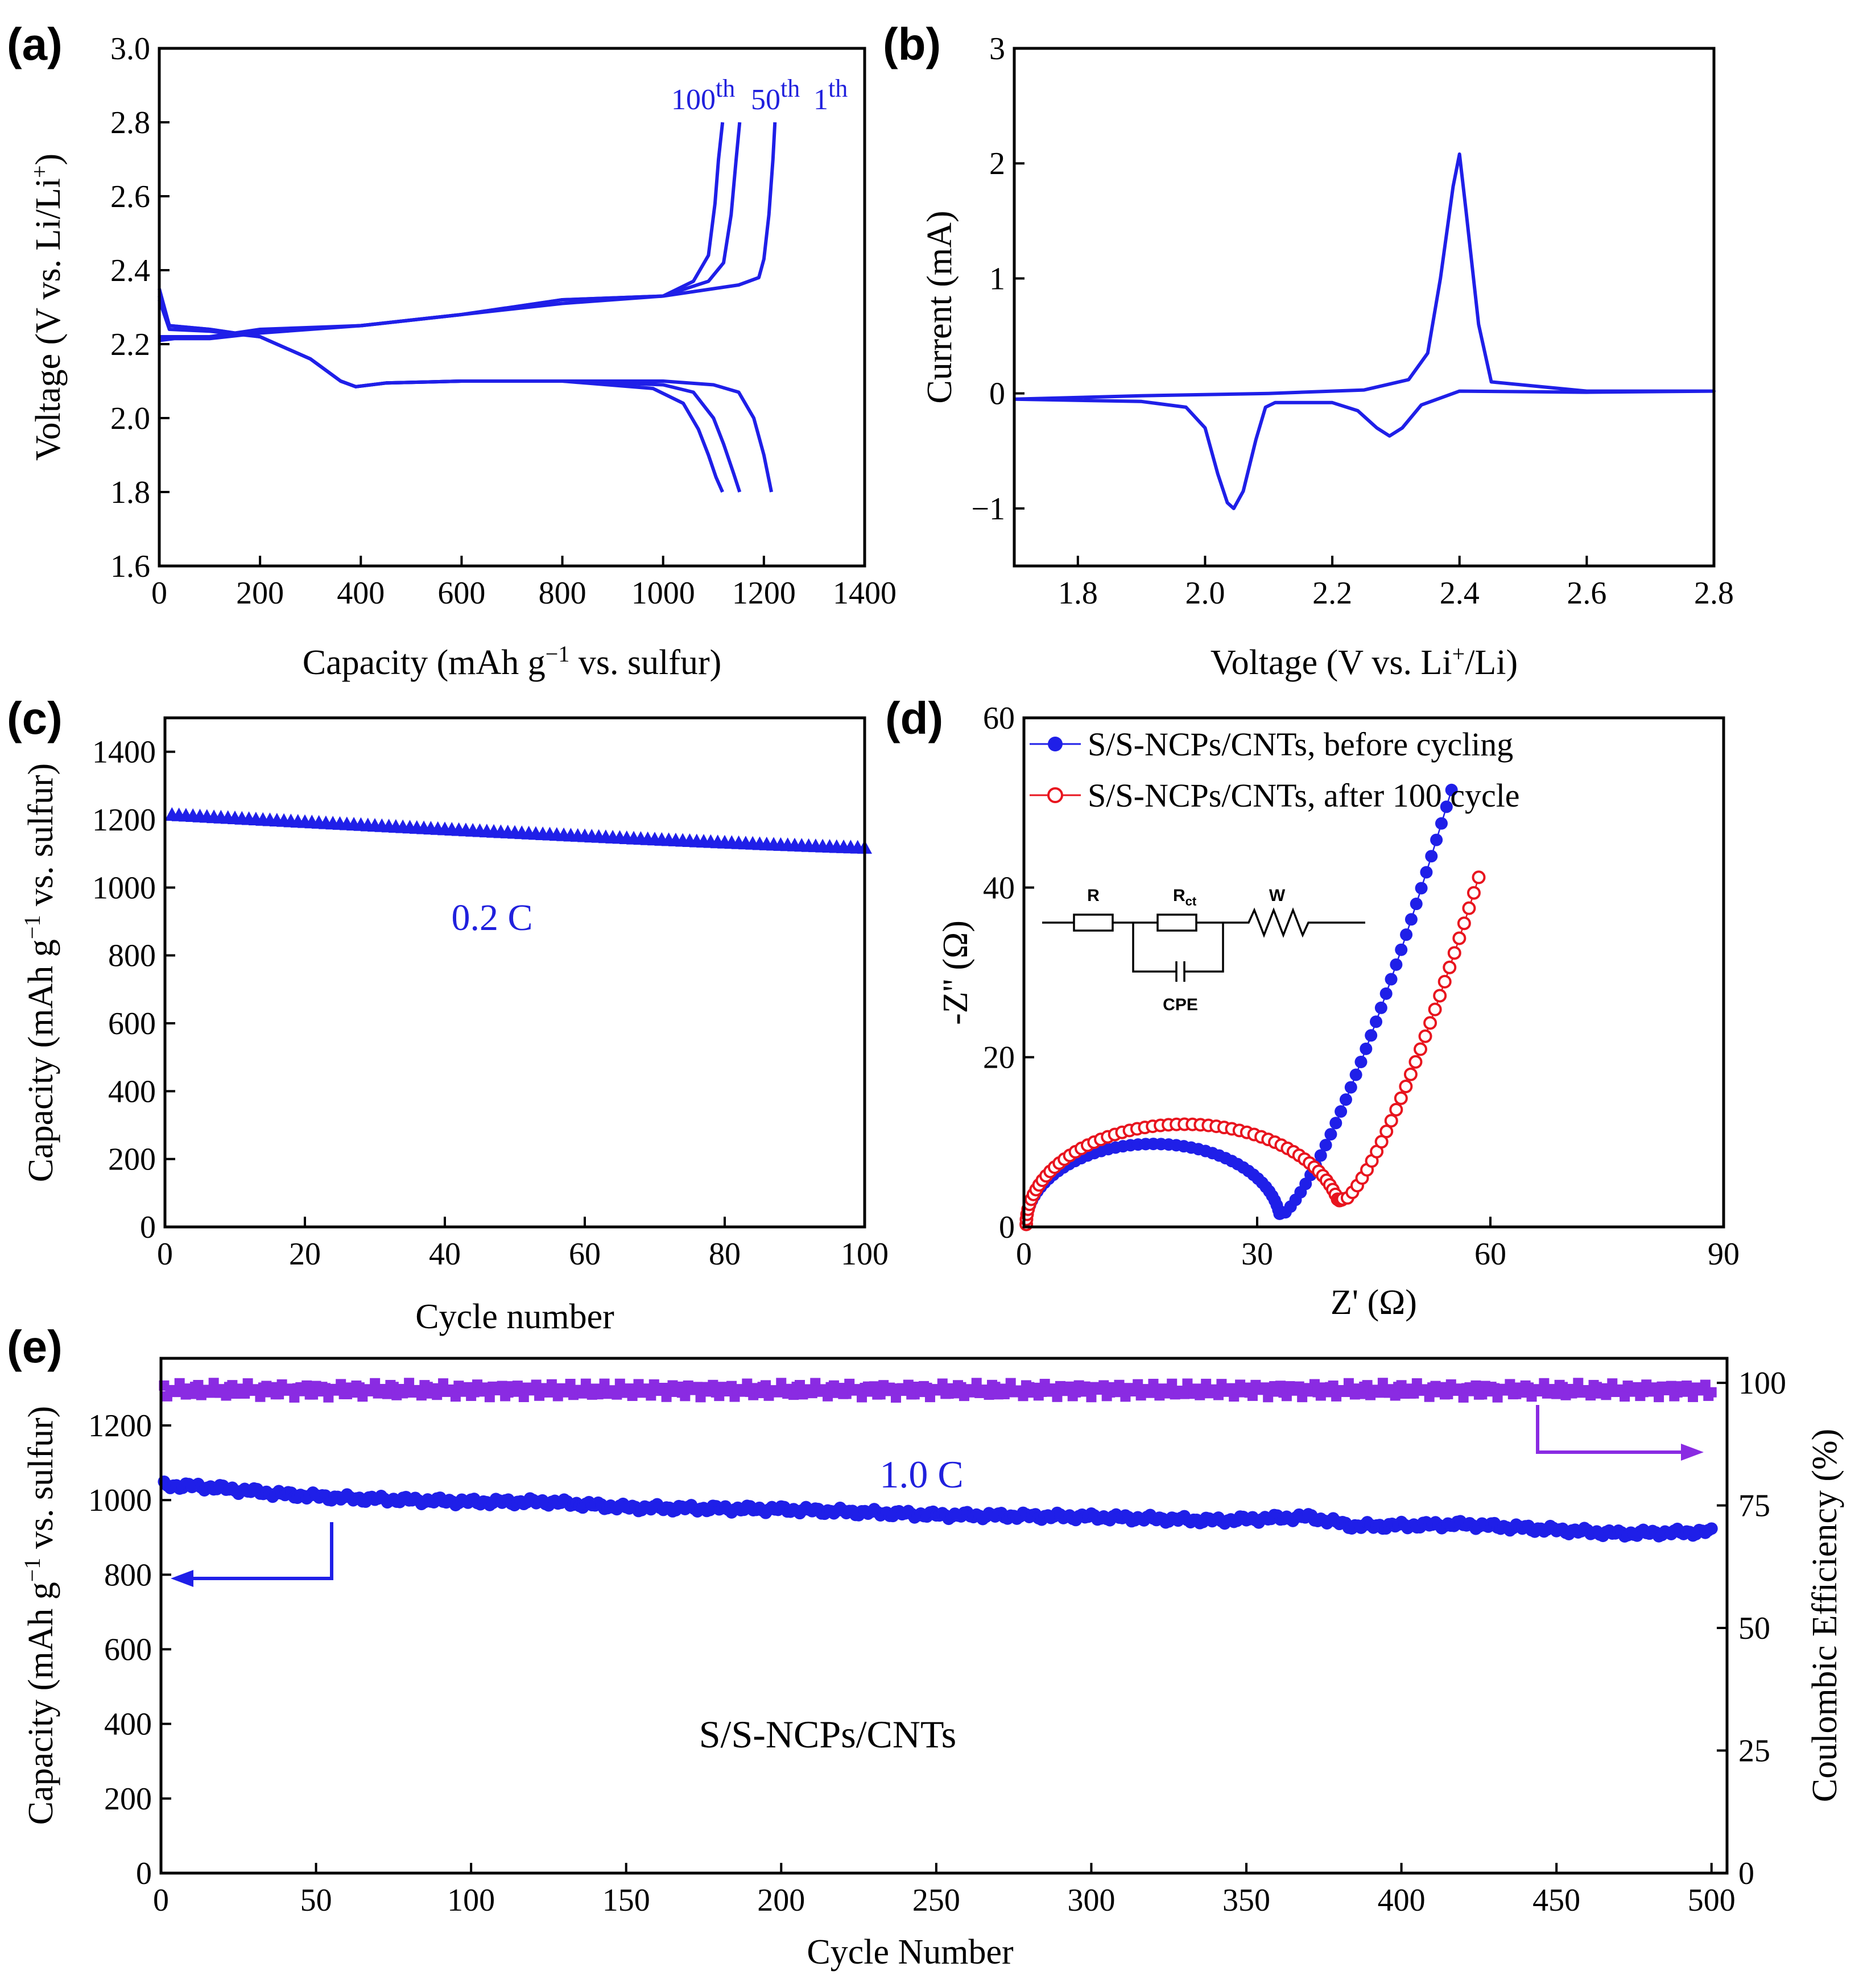  What do you see at coordinates (1252, 1007) in the screenshot?
I see `panel-d-series` at bounding box center [1252, 1007].